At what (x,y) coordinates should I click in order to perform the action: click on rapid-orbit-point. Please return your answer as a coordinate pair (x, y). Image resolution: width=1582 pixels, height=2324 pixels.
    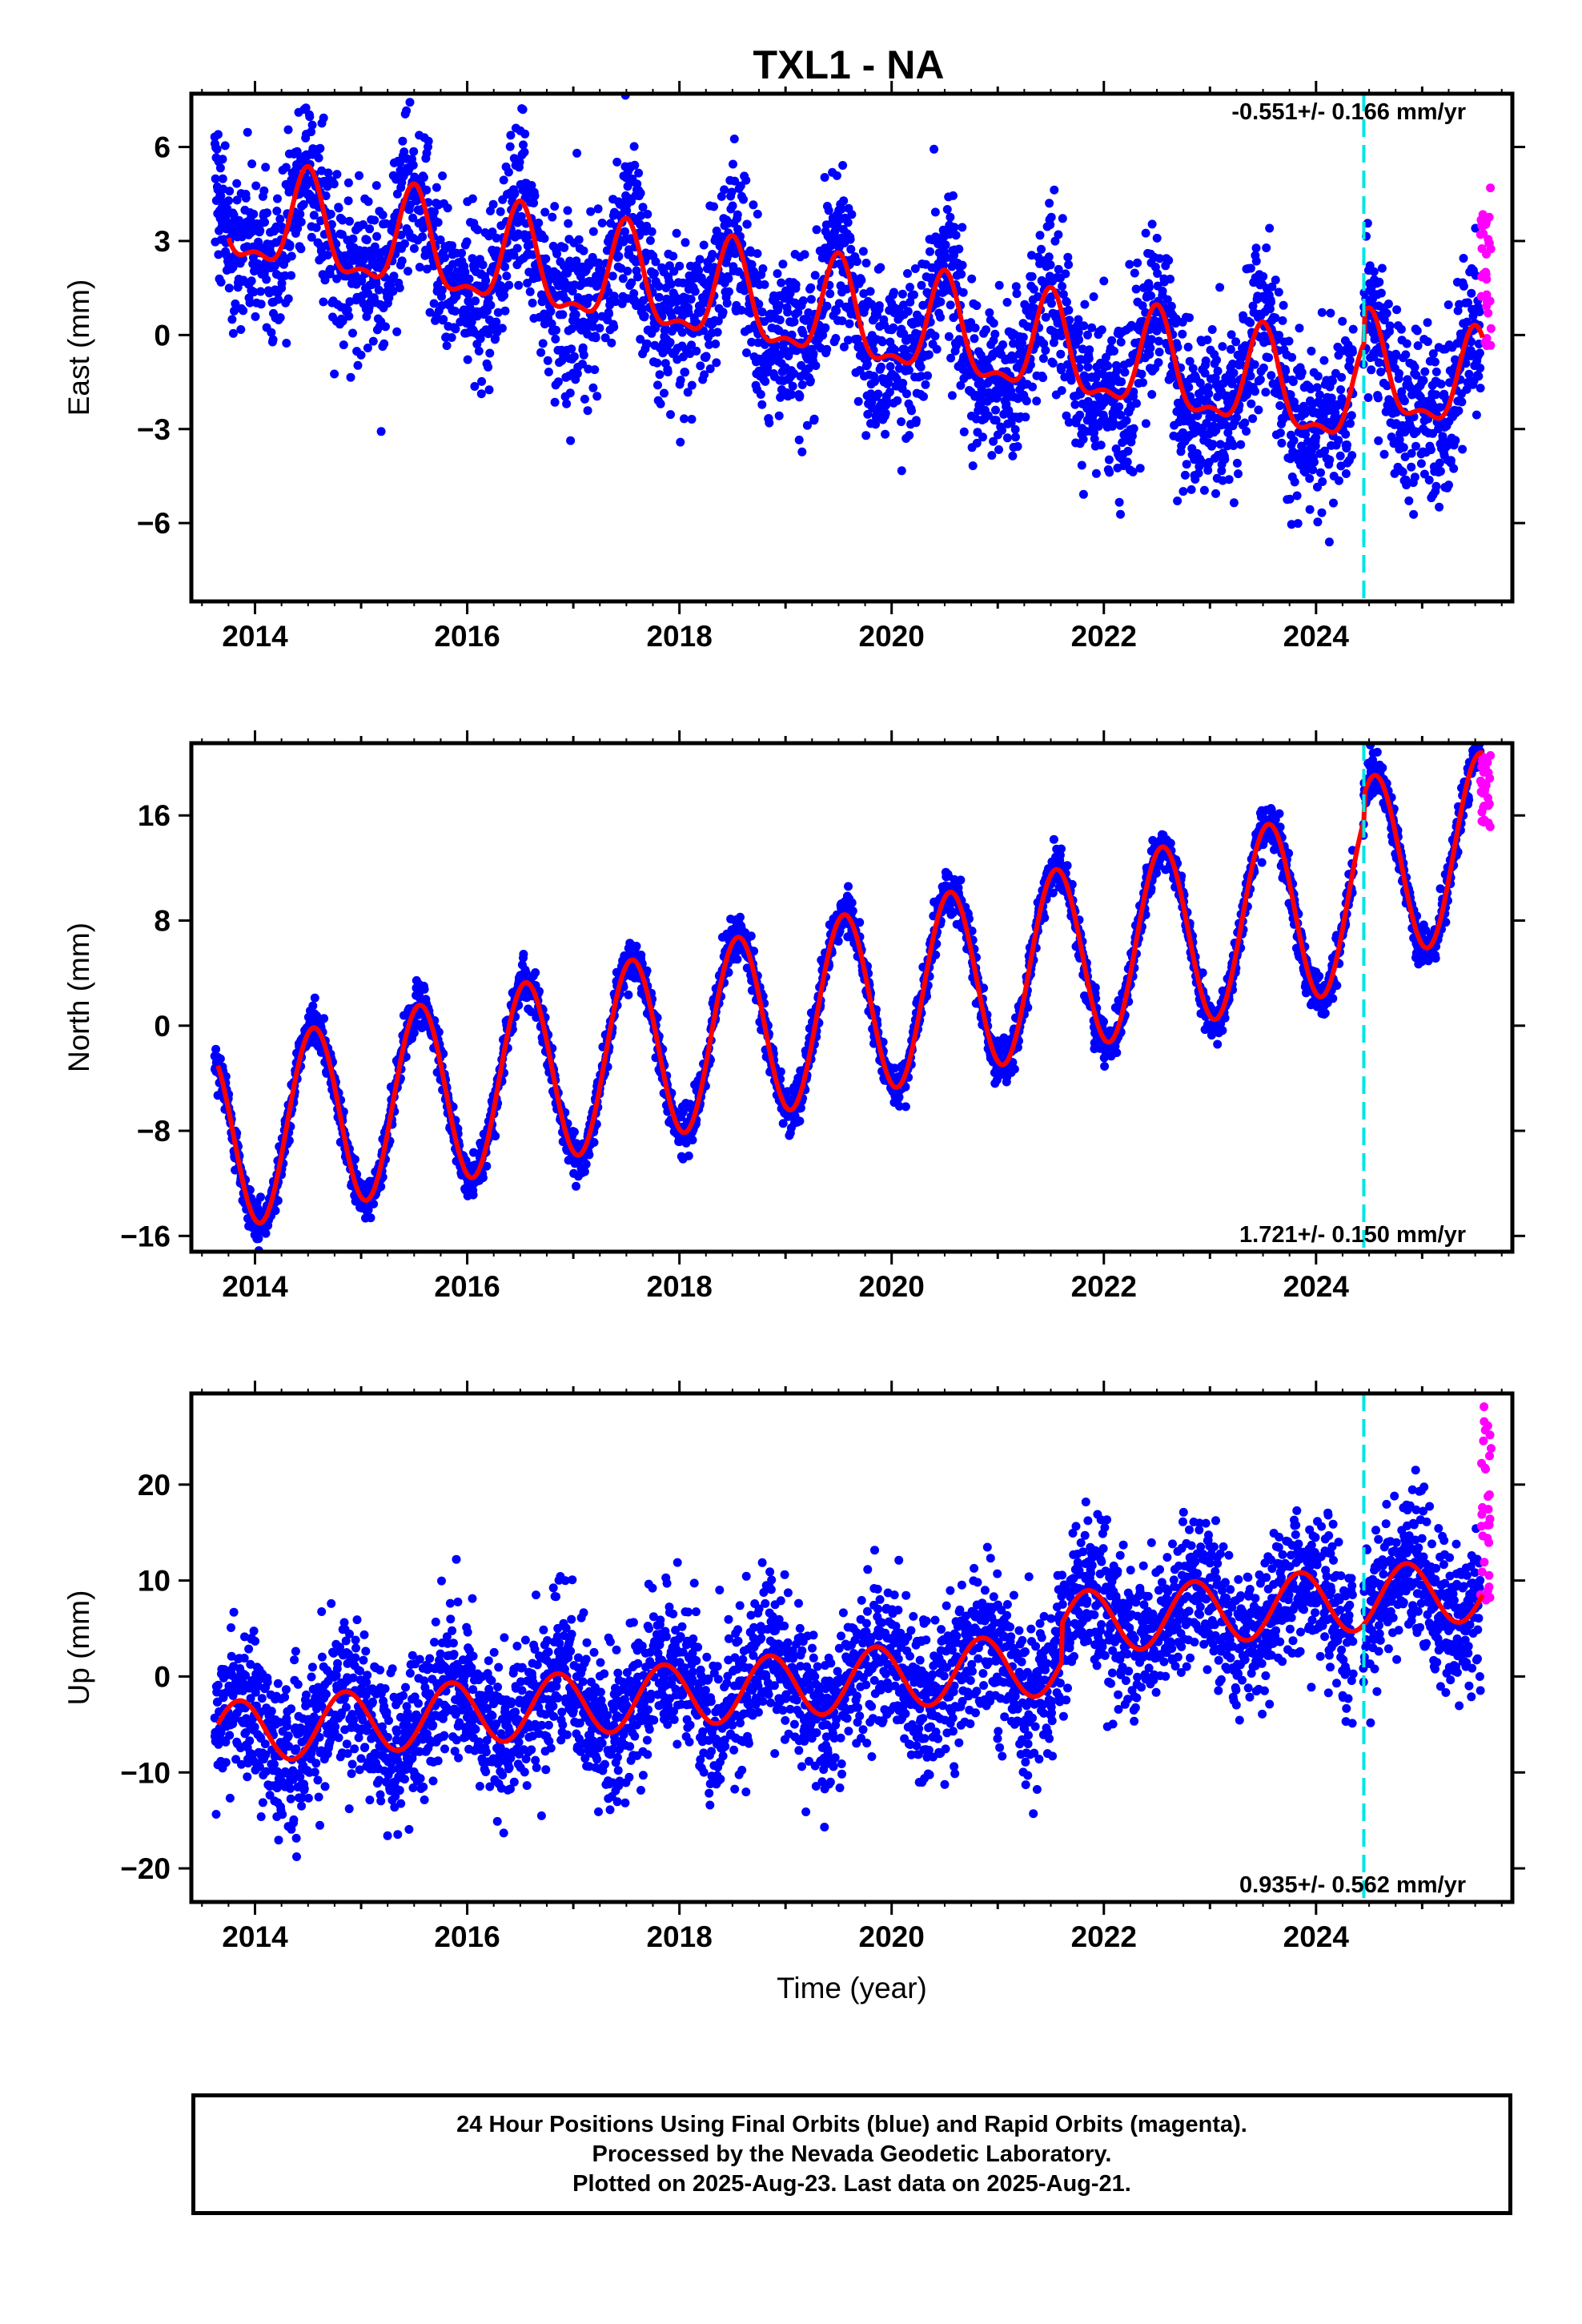
    Looking at the image, I should click on (1481, 220).